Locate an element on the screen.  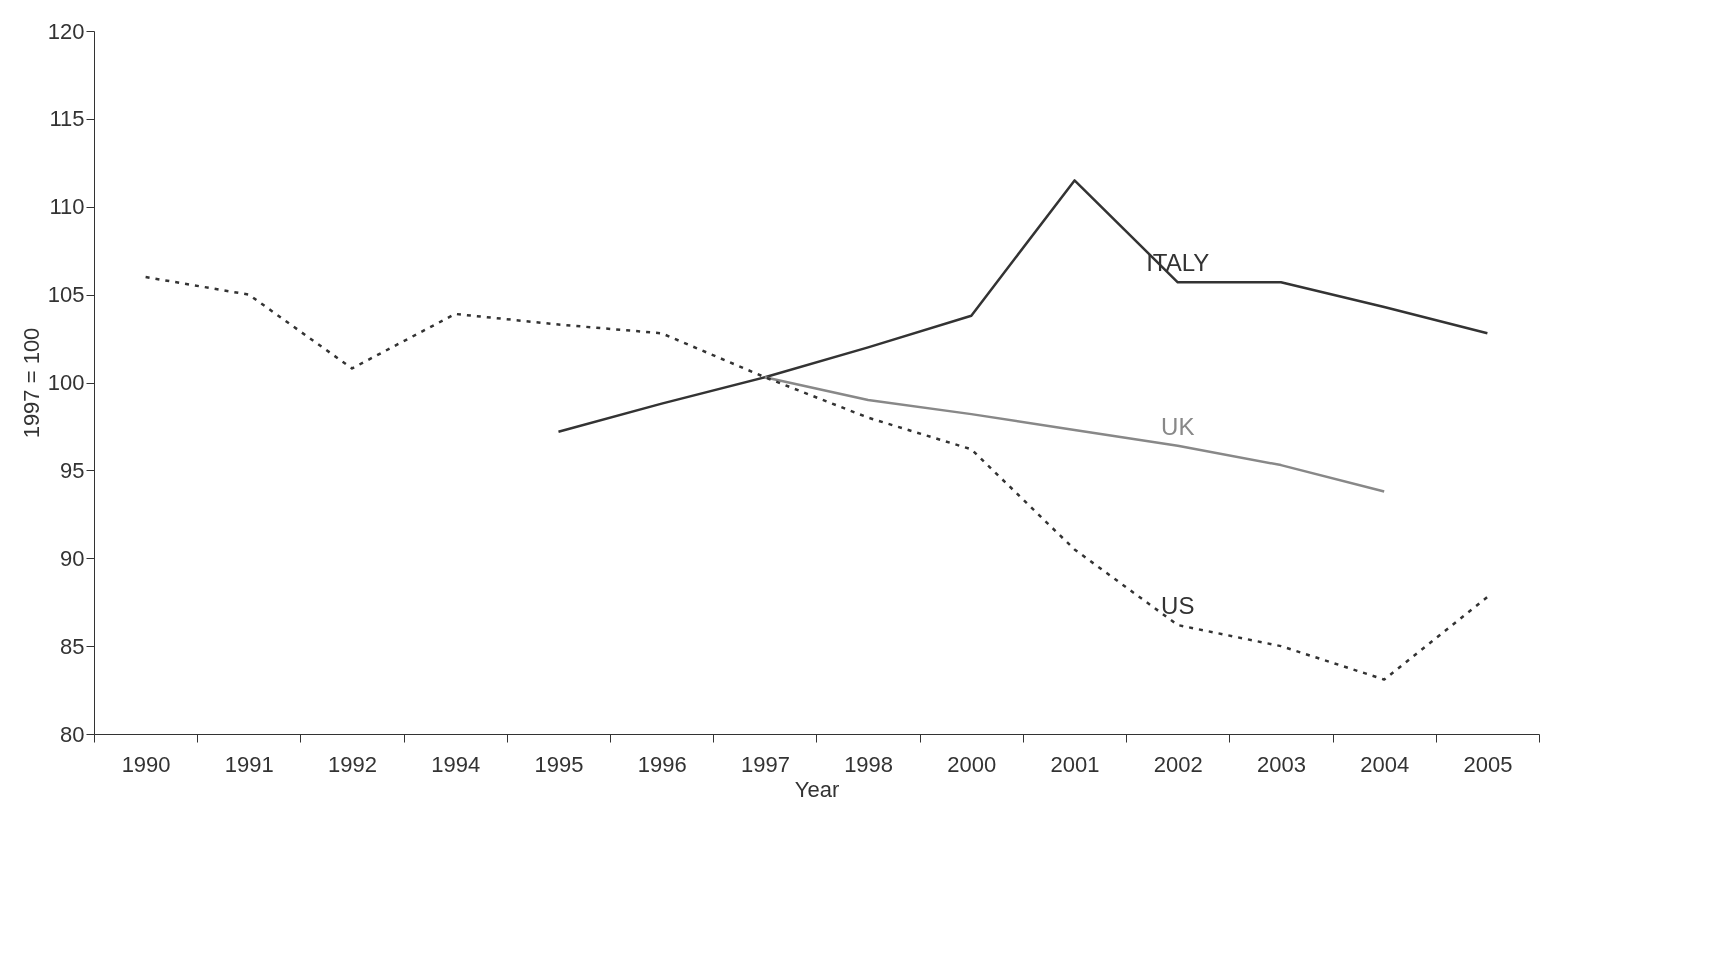
x-tick-label: 2003 is located at coordinates (1281, 764).